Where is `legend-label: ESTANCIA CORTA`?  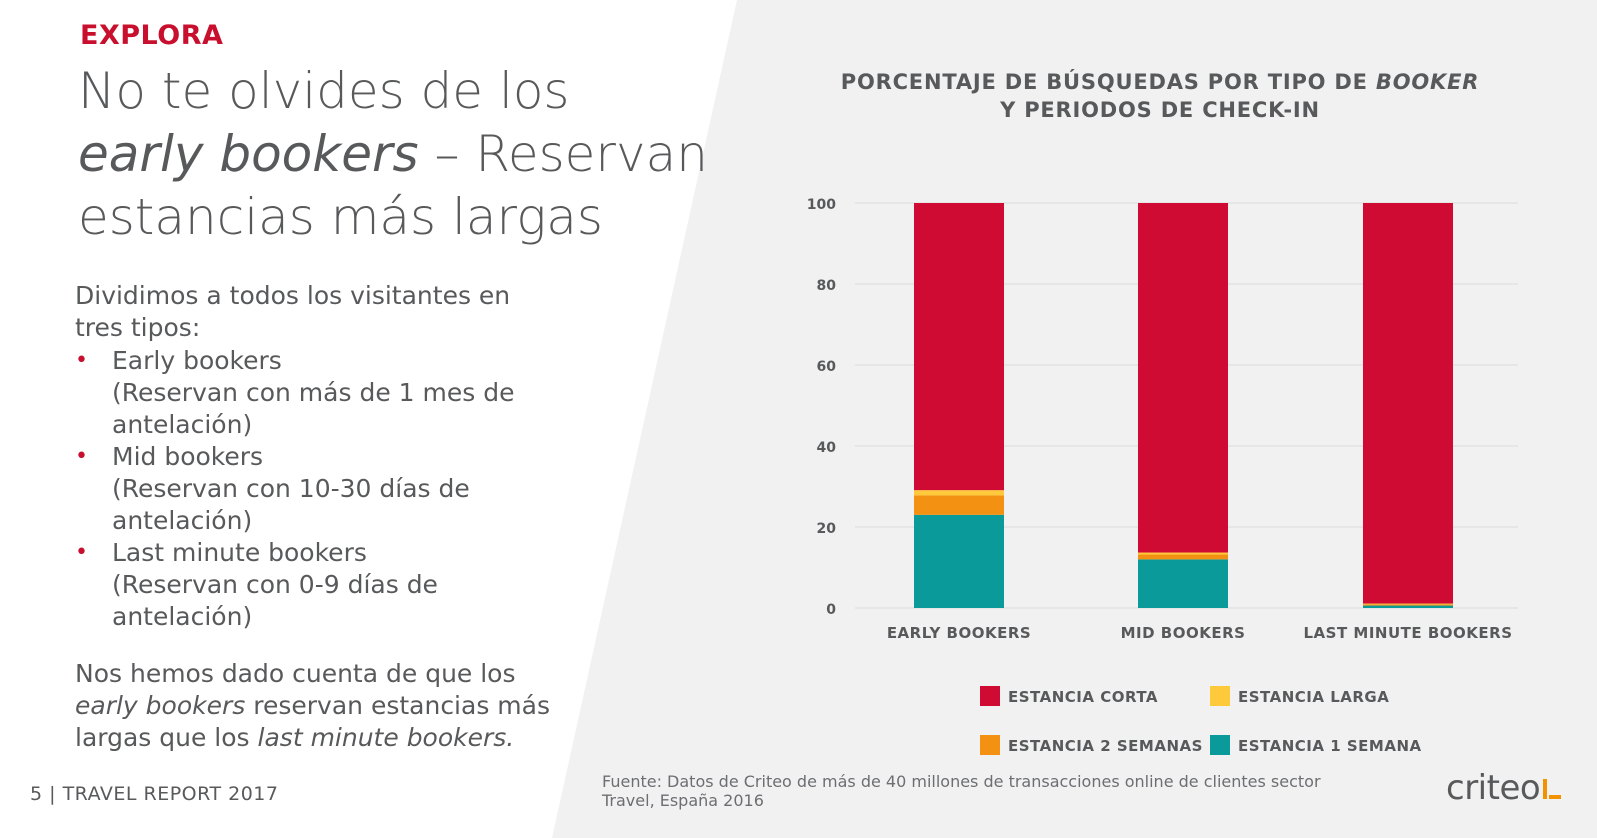
legend-label: ESTANCIA CORTA is located at coordinates (1083, 697).